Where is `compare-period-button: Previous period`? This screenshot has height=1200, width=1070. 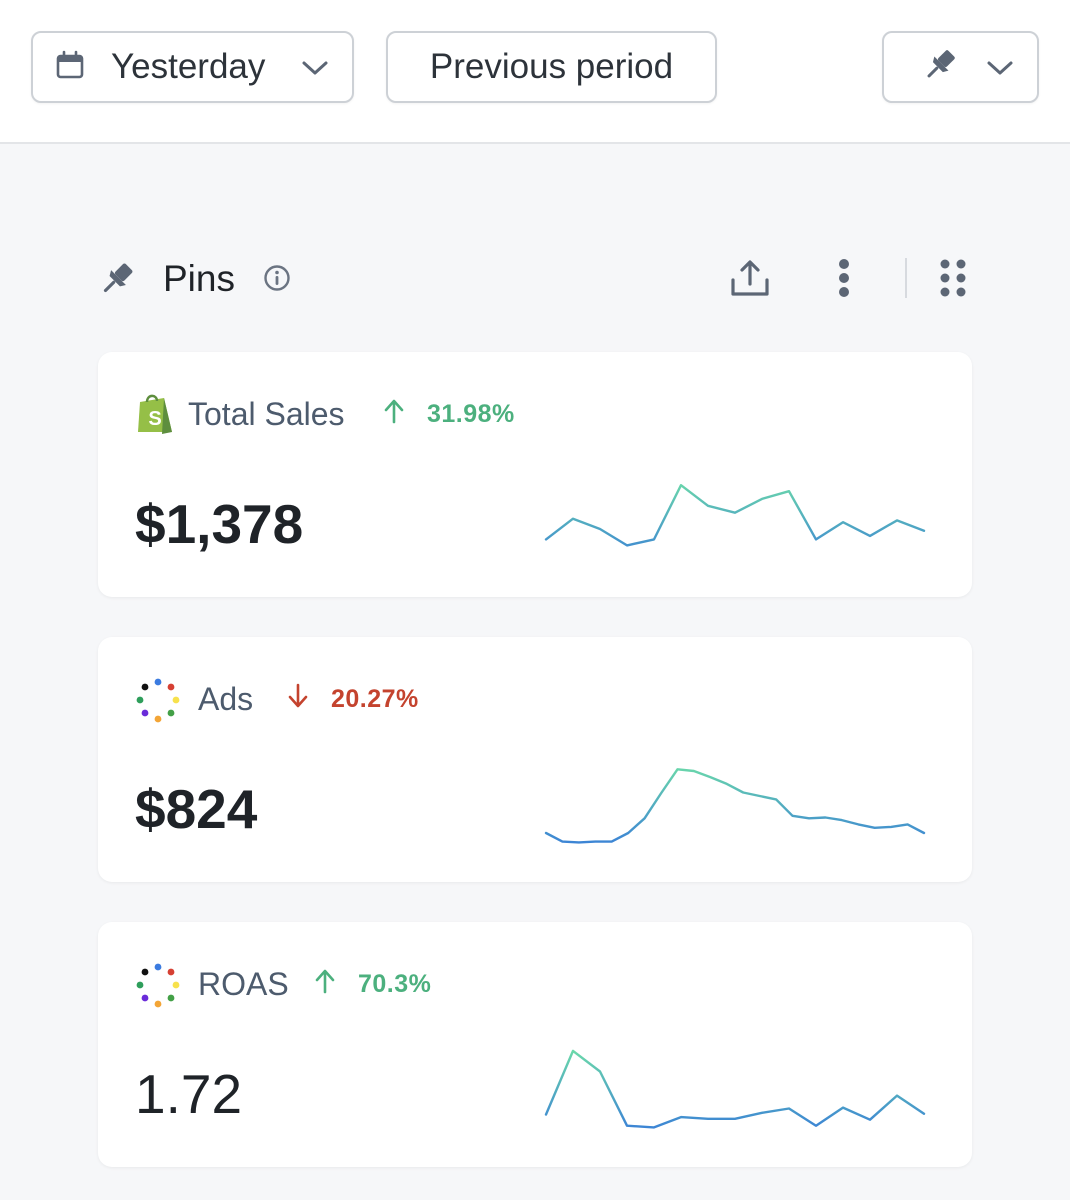
compare-period-button: Previous period is located at coordinates (551, 67).